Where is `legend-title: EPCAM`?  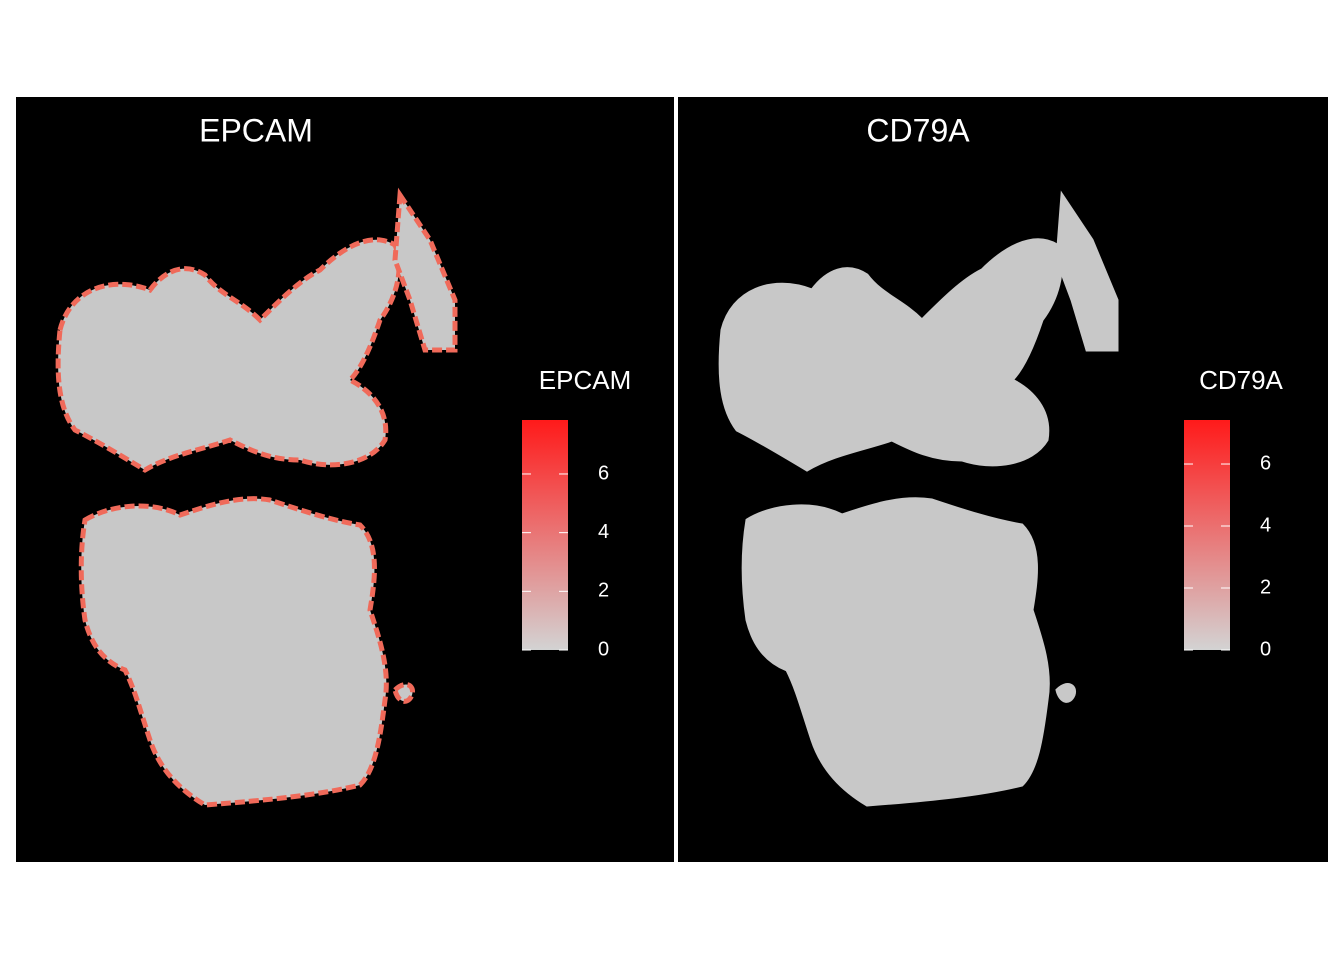 legend-title: EPCAM is located at coordinates (585, 380).